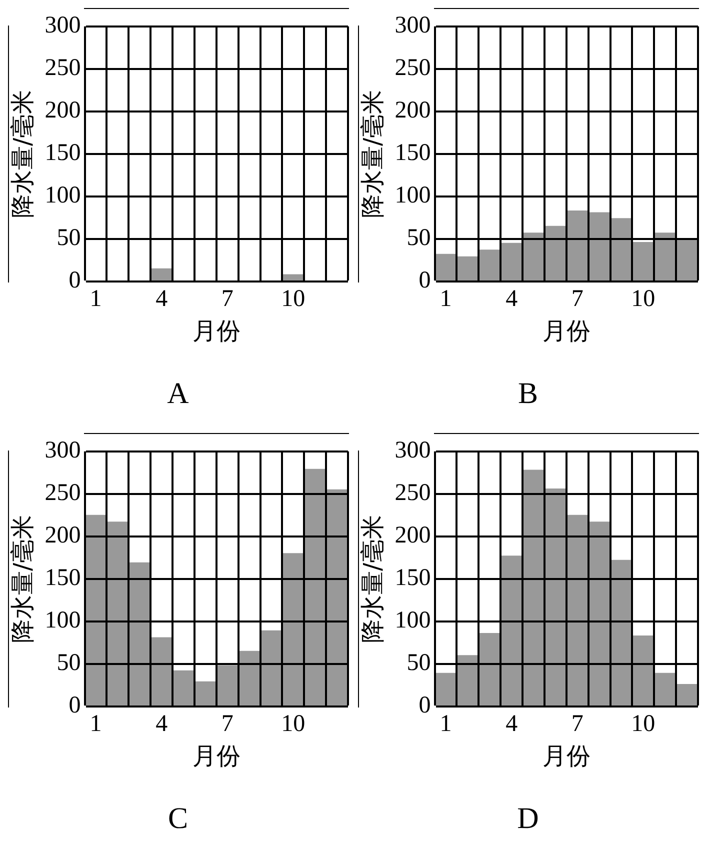  What do you see at coordinates (178, 393) in the screenshot?
I see `text: A` at bounding box center [178, 393].